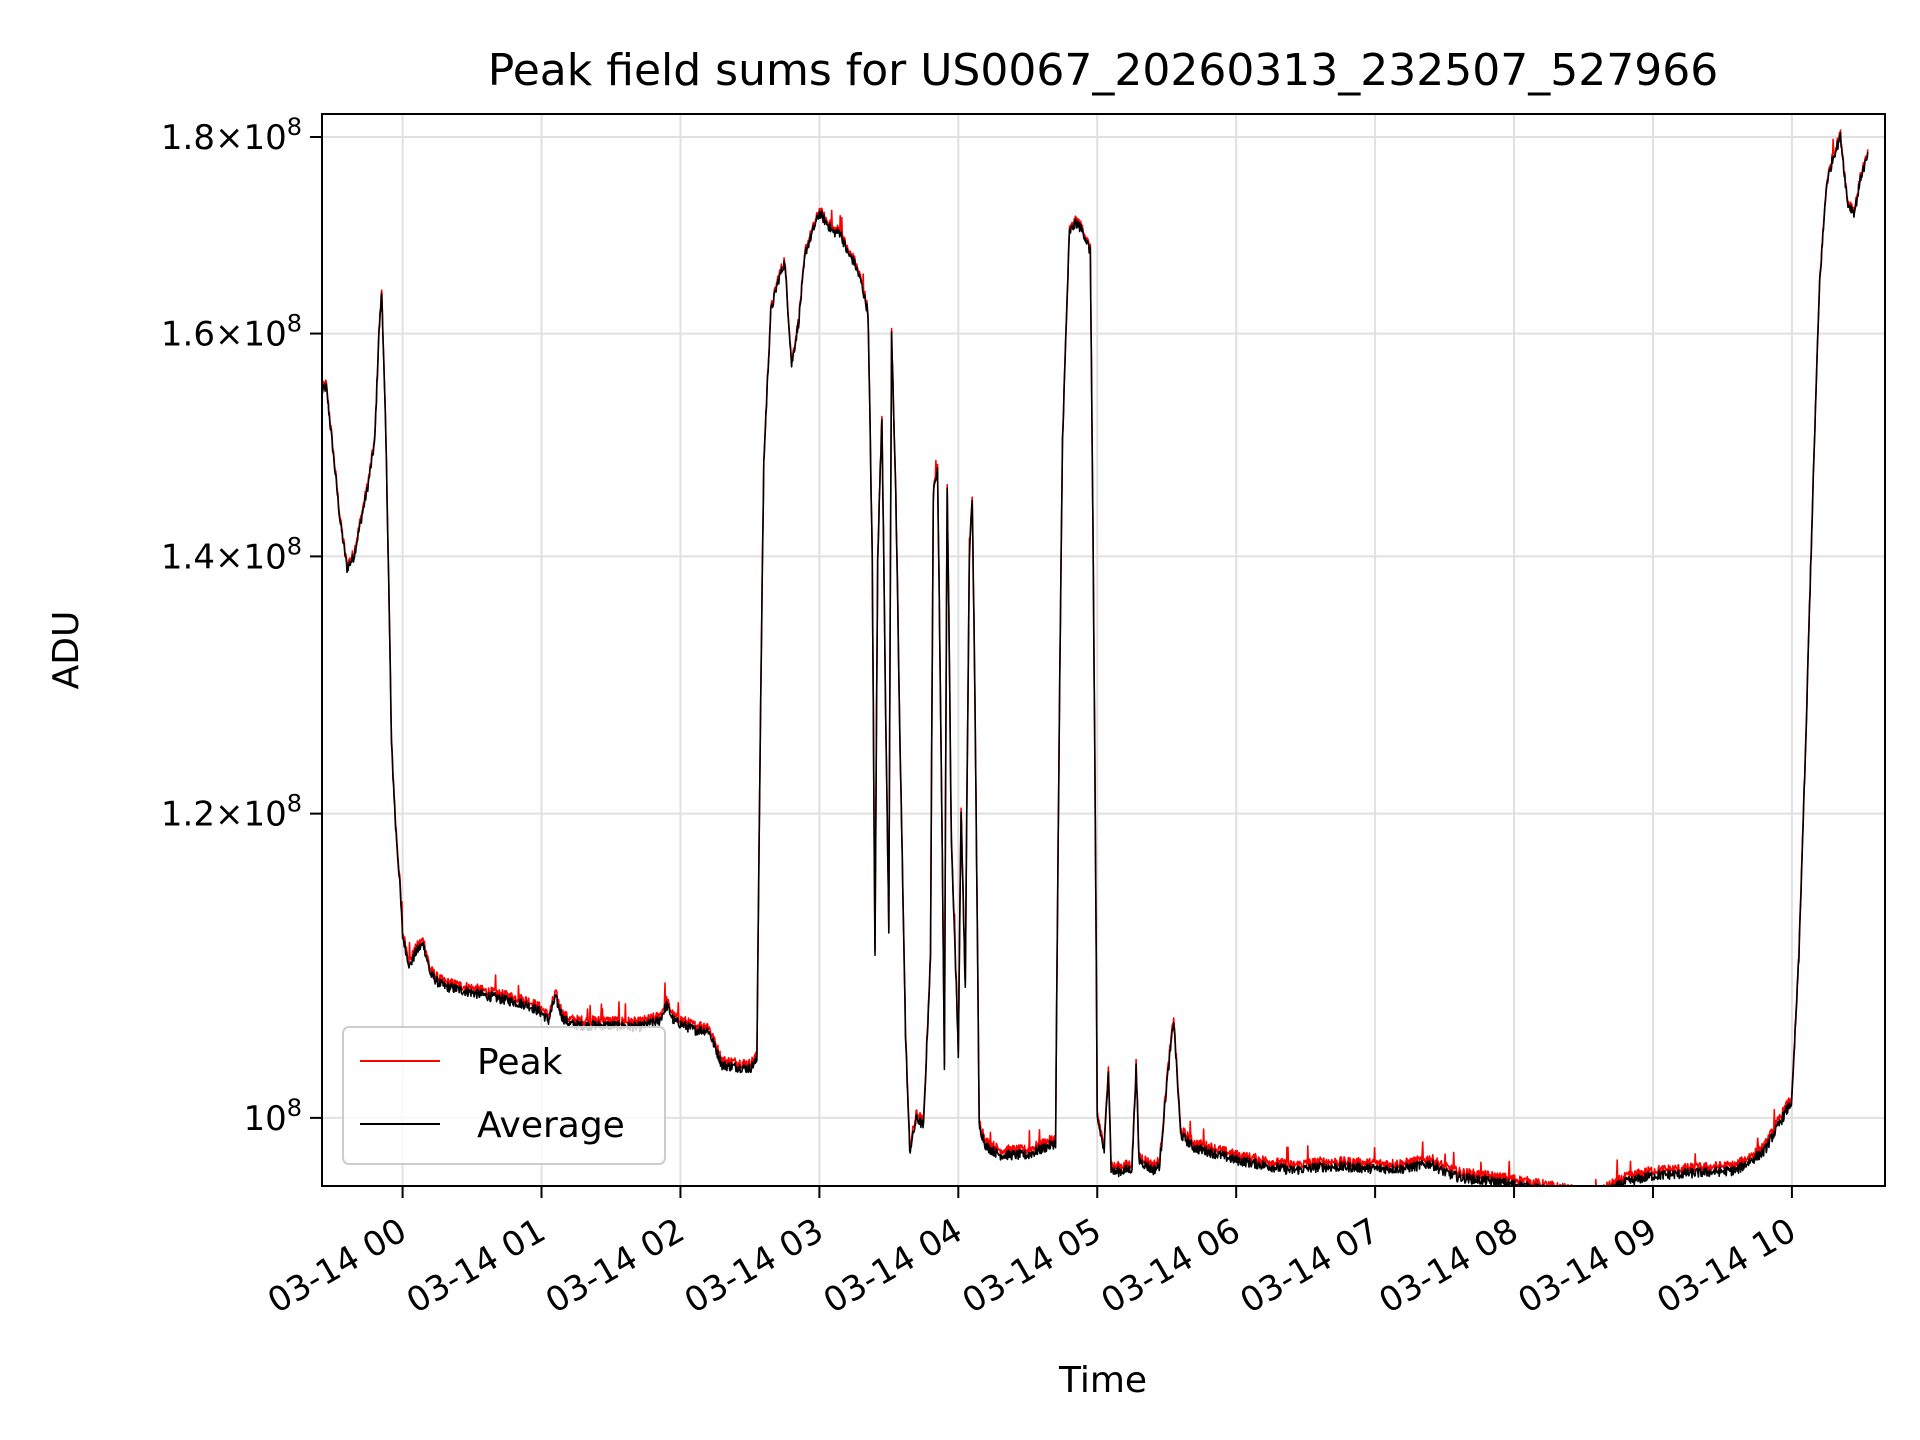  What do you see at coordinates (504, 1095) in the screenshot?
I see `legend: Peak Average` at bounding box center [504, 1095].